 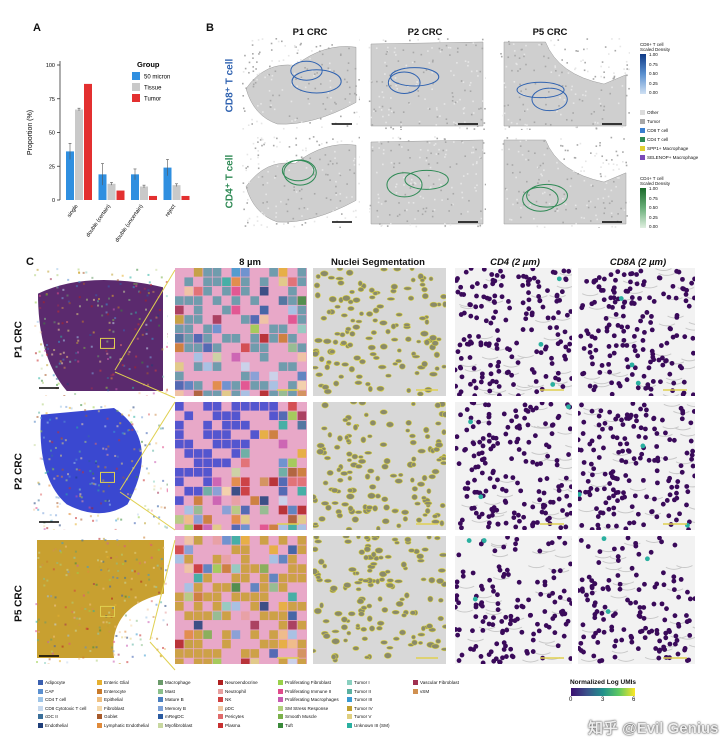 What do you see at coordinates (144, 193) in the screenshot?
I see `bar` at bounding box center [144, 193].